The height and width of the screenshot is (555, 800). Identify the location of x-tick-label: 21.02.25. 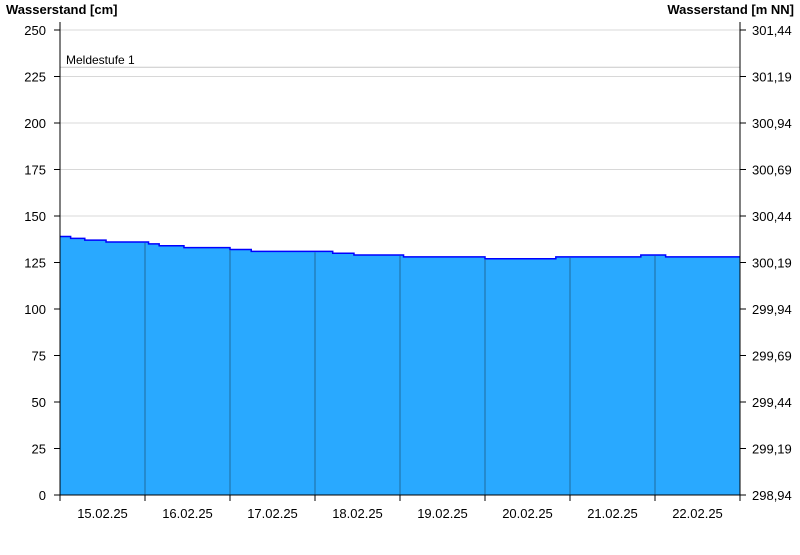
(612, 513).